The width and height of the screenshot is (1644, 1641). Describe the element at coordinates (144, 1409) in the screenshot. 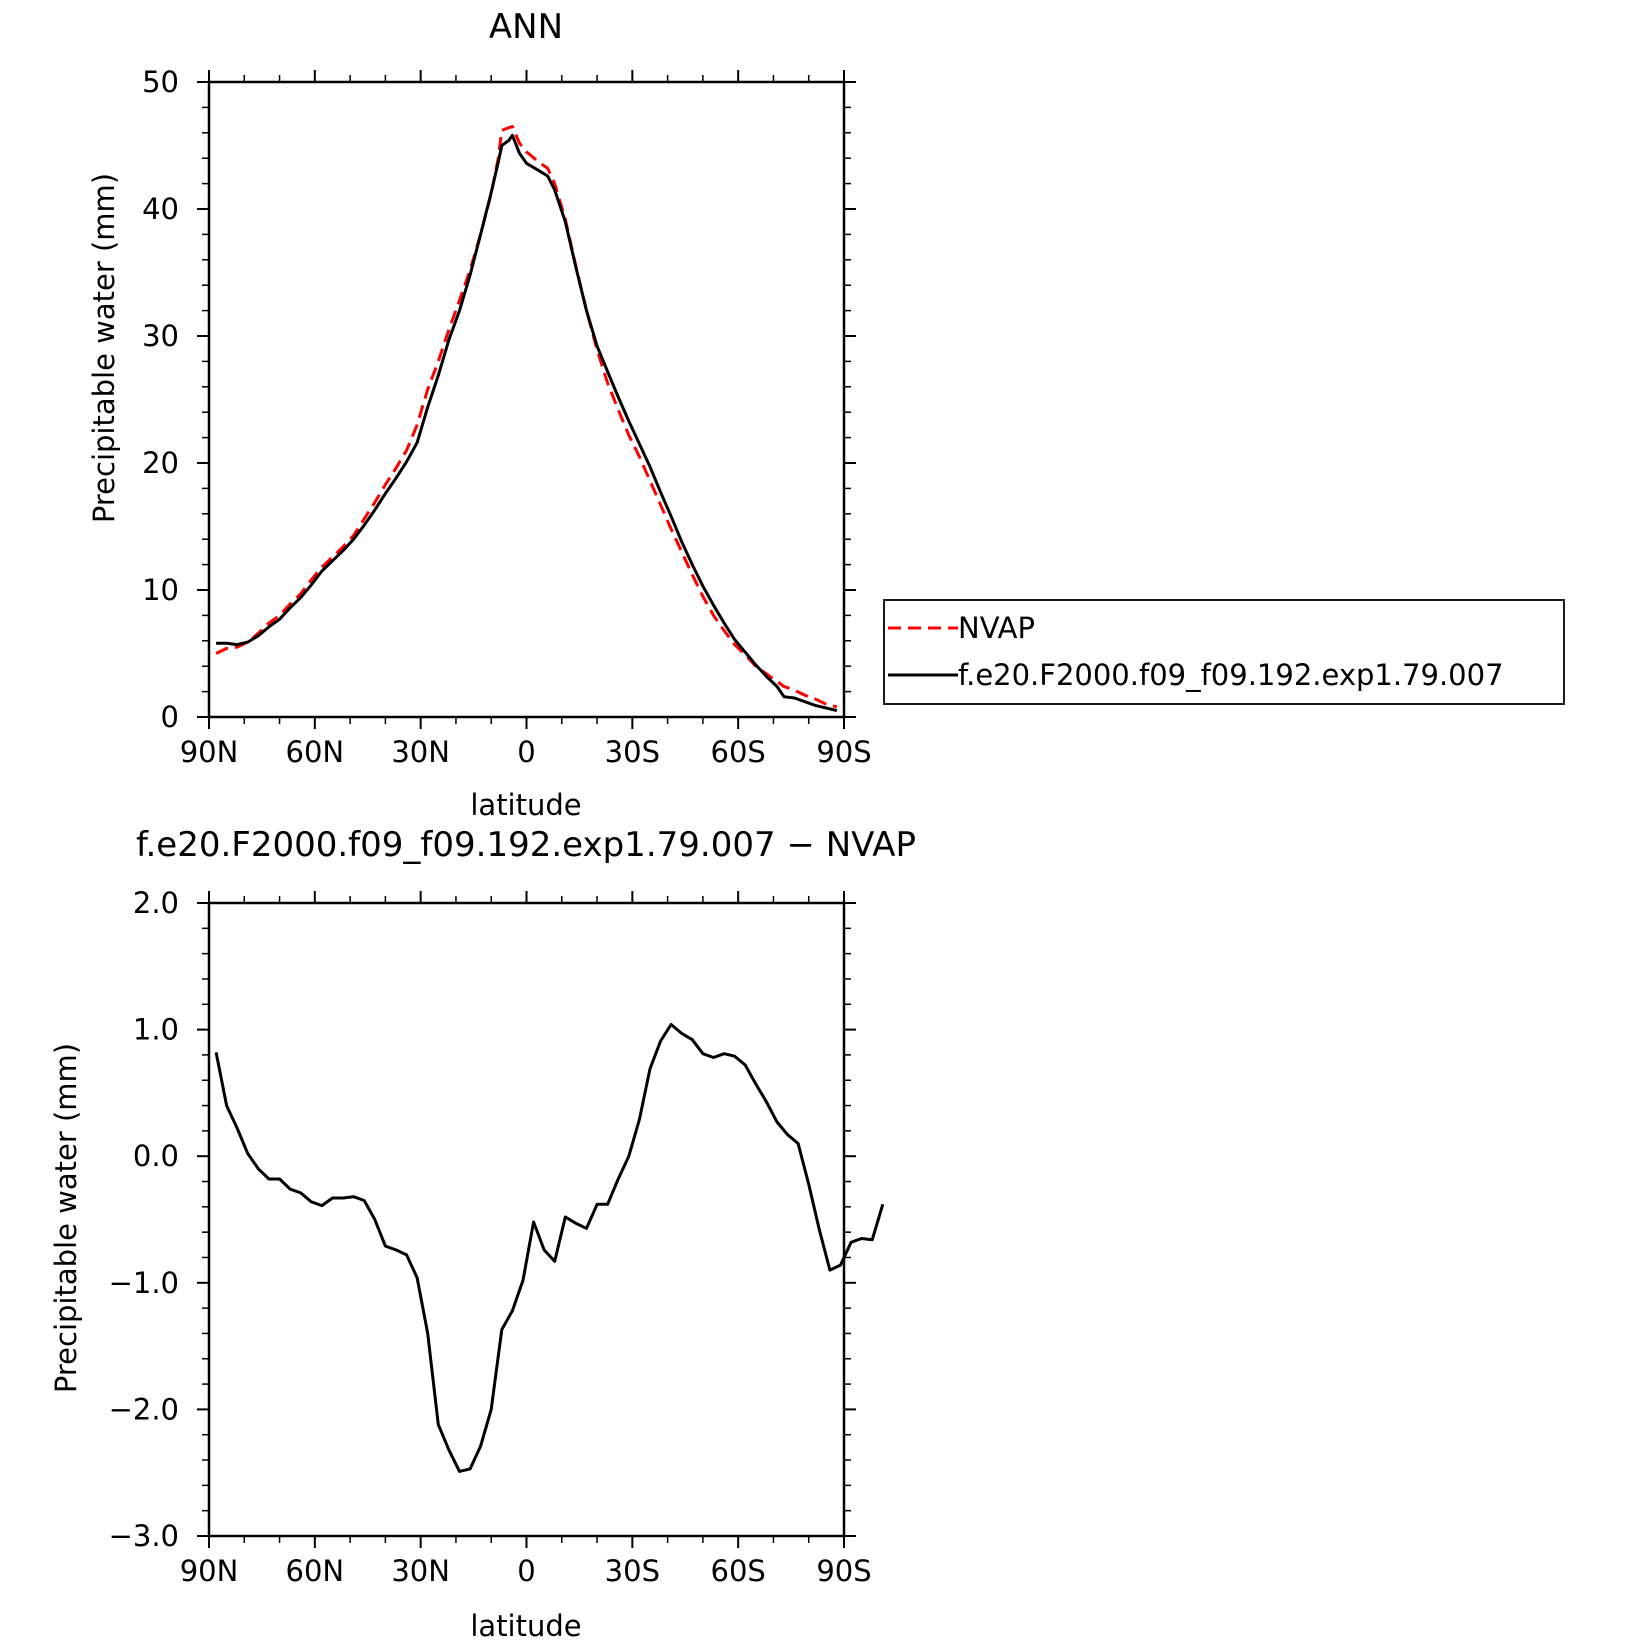

I see `bottom-chart-y-tick-label: −2.0` at that location.